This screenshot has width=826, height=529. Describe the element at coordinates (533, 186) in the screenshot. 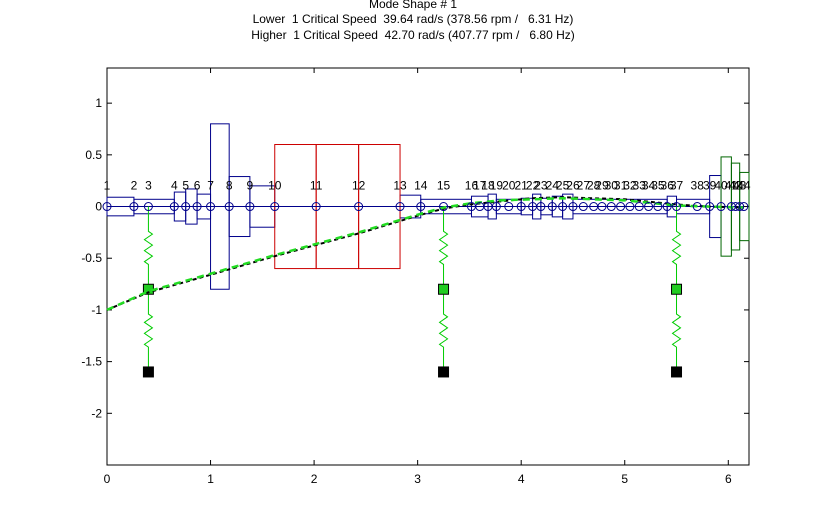

I see `node-label: 22` at that location.